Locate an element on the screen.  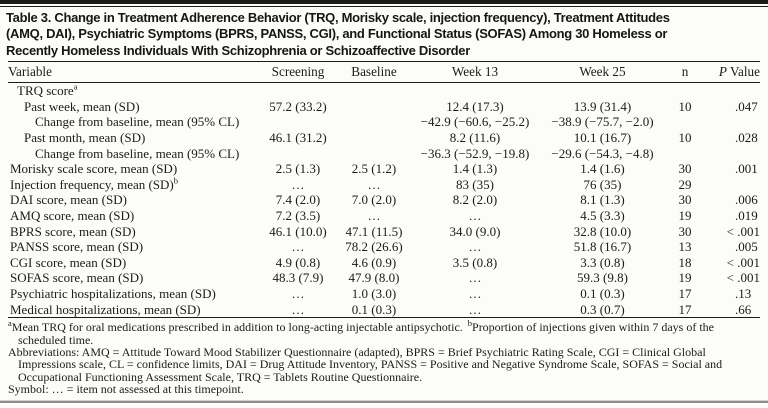
footnote-b-marker: b is located at coordinates (470, 323).